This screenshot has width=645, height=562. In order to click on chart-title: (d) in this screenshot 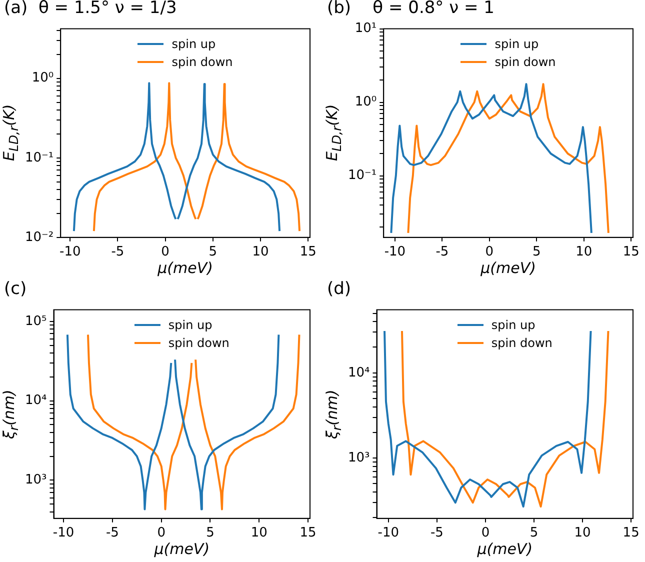, I will do `click(339, 289)`.